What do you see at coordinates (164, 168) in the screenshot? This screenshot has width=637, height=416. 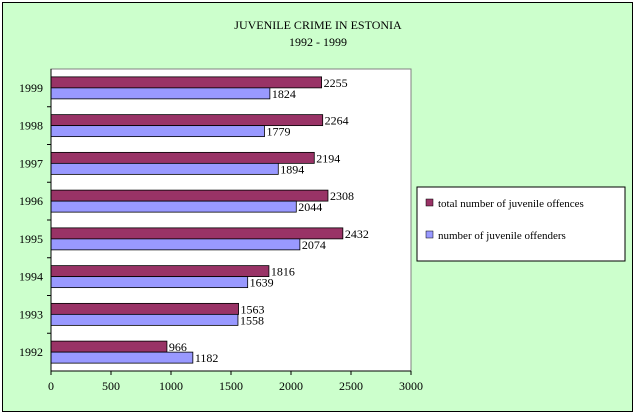 I see `bar-1997-series2` at bounding box center [164, 168].